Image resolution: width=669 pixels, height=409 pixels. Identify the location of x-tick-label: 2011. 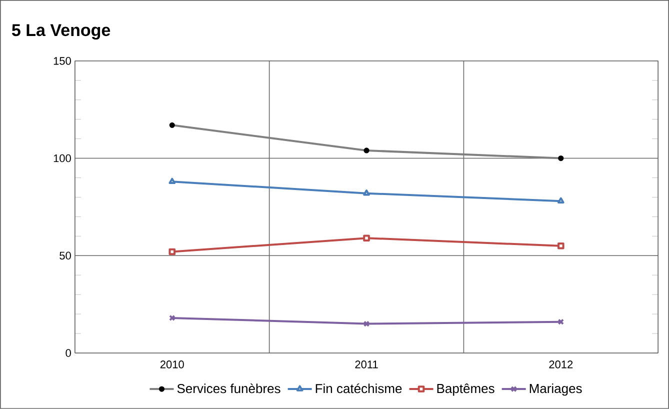
(366, 364).